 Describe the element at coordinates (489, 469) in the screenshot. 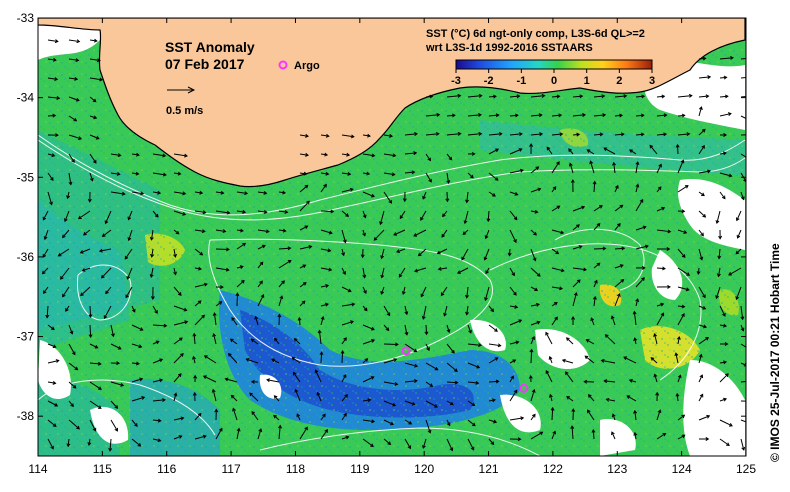

I see `lon-tick-label: 121` at that location.